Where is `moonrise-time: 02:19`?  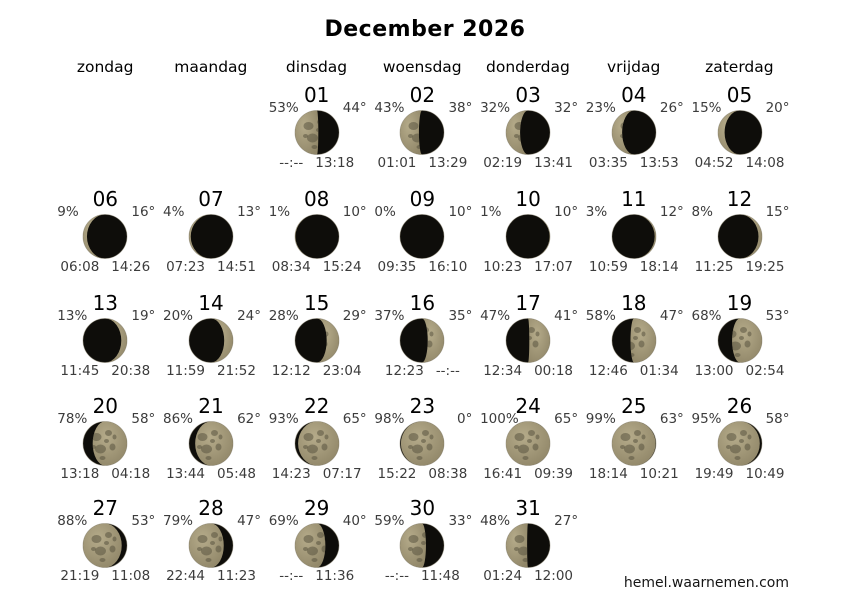
moonrise-time: 02:19 is located at coordinates (503, 163).